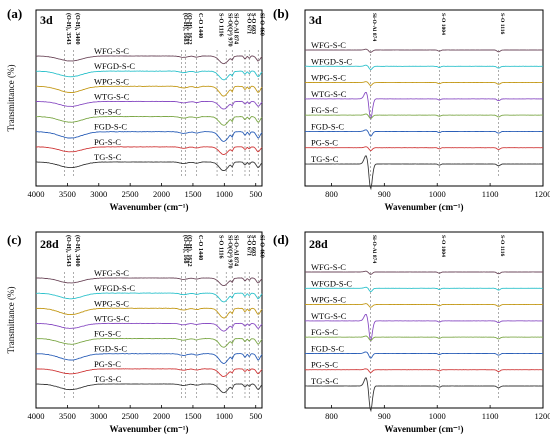 This screenshot has width=550, height=437. What do you see at coordinates (253, 245) in the screenshot?
I see `band-label: S-O 603` at bounding box center [253, 245].